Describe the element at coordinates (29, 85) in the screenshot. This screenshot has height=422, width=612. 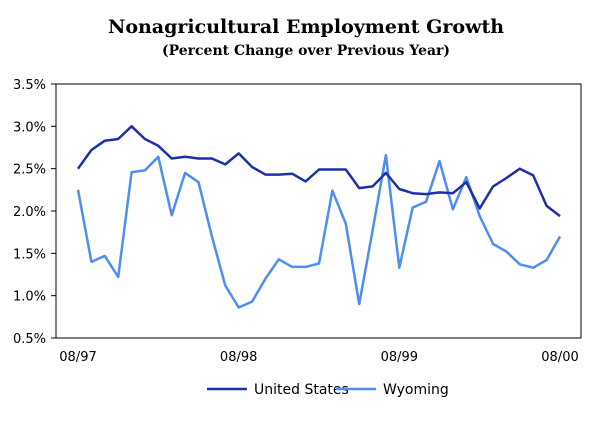
I see `y-tick-label: 3.5%` at that location.